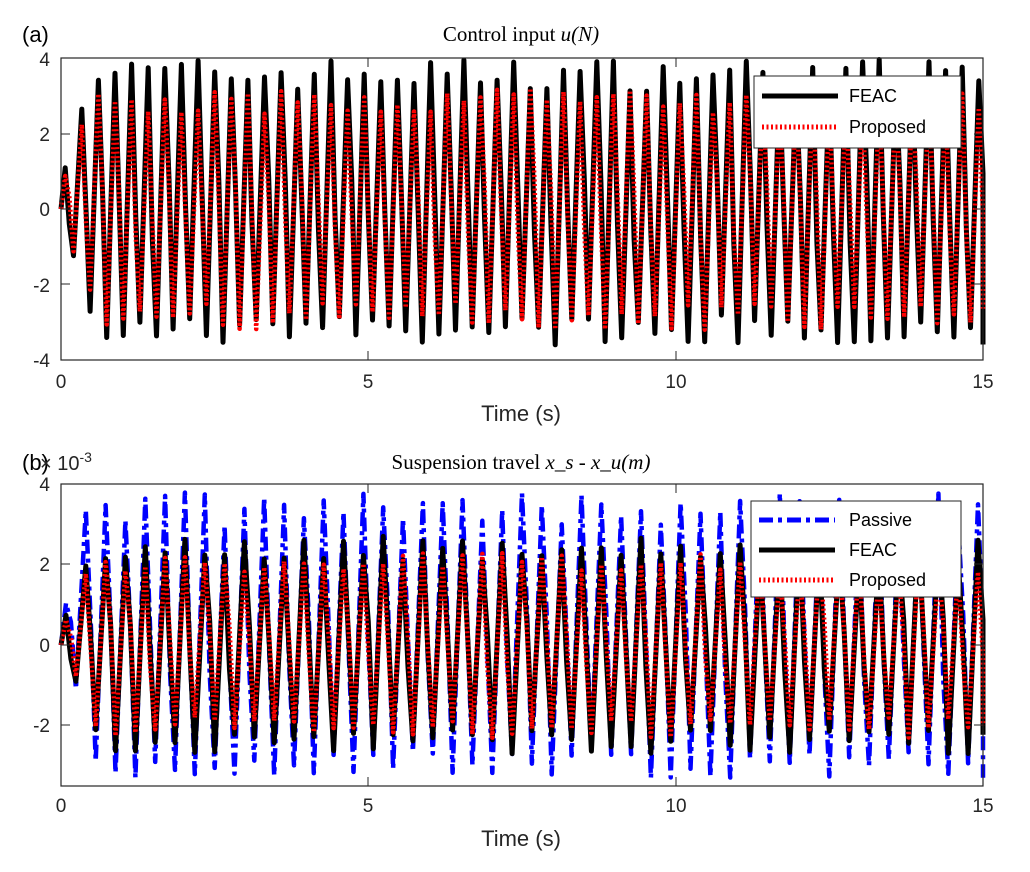  Describe the element at coordinates (44, 135) in the screenshot. I see `panel-a-ytick-2: 2` at that location.